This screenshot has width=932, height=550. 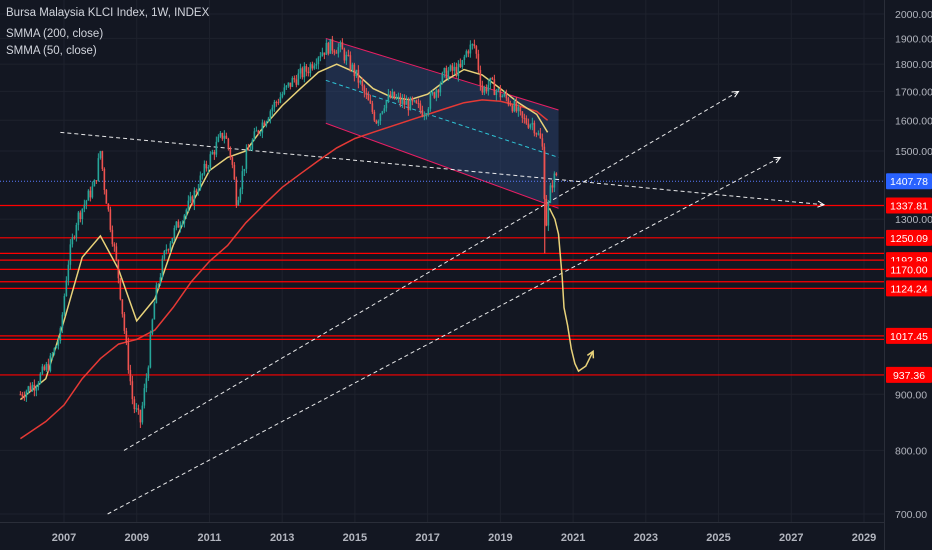 I want to click on x-tick-label: 2023, so click(x=646, y=538).